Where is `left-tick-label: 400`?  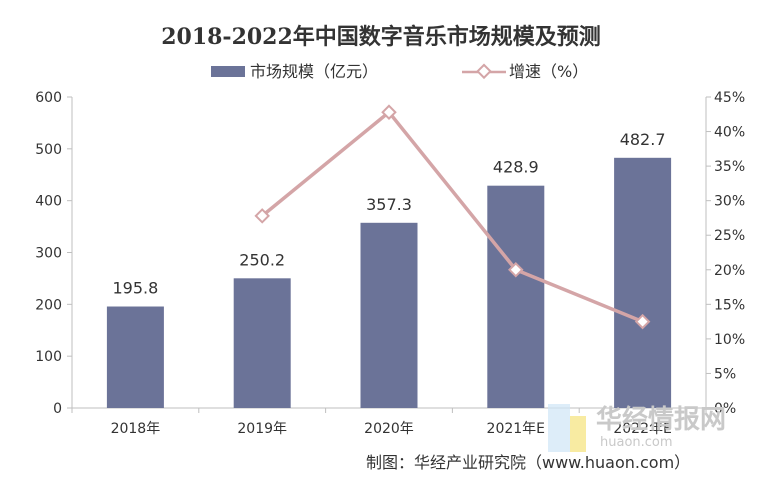 left-tick-label: 400 is located at coordinates (48, 202).